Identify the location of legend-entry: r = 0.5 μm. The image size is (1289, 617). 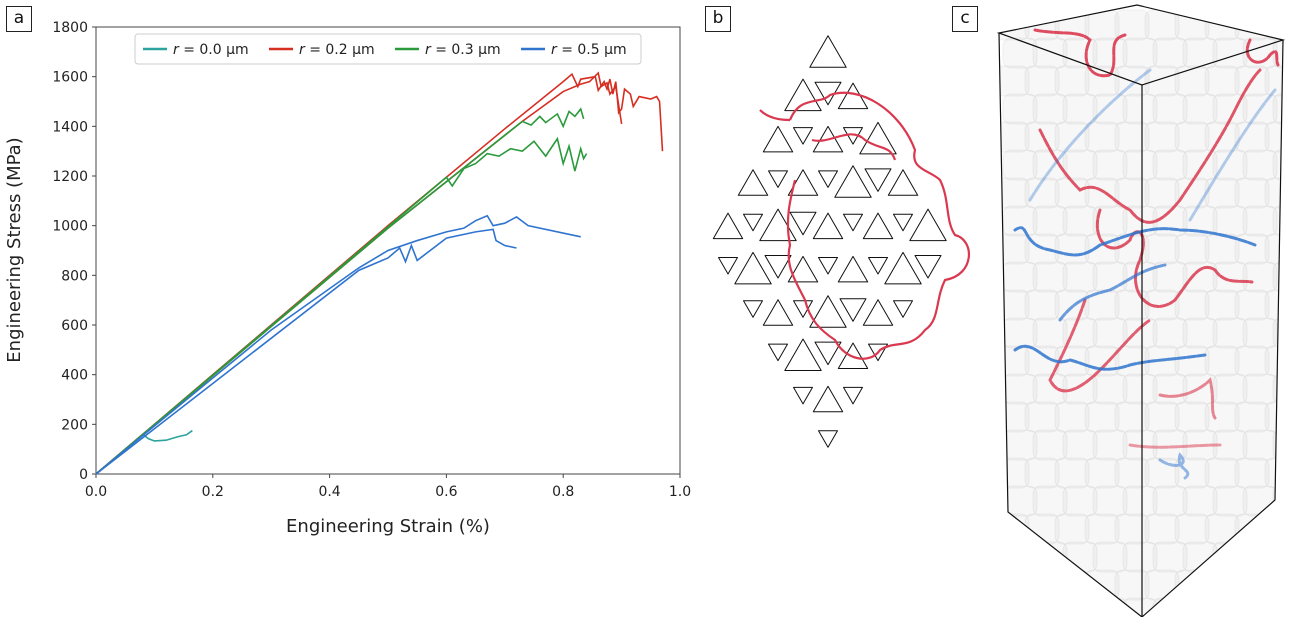
(589, 50).